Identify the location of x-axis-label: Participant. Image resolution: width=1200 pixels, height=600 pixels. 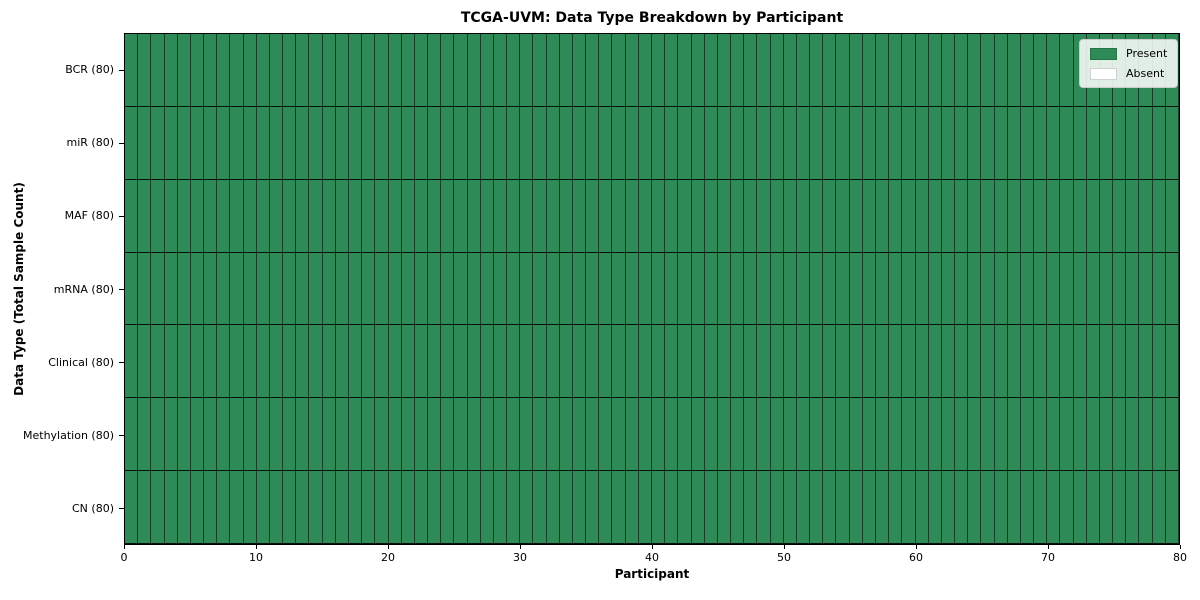
(652, 574).